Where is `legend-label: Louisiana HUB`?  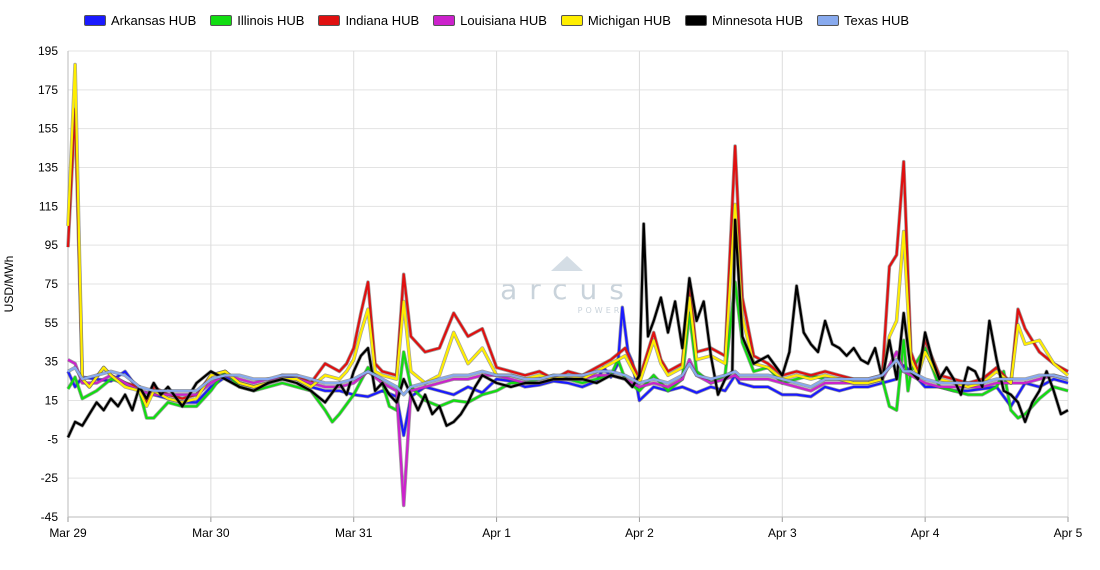
legend-label: Louisiana HUB is located at coordinates (503, 20).